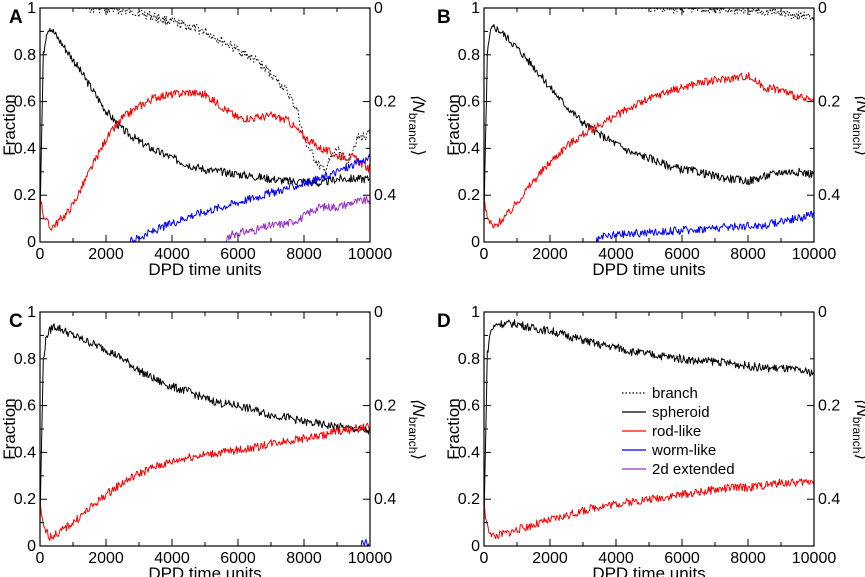  I want to click on legend-label-rod-like: rod-like, so click(676, 431).